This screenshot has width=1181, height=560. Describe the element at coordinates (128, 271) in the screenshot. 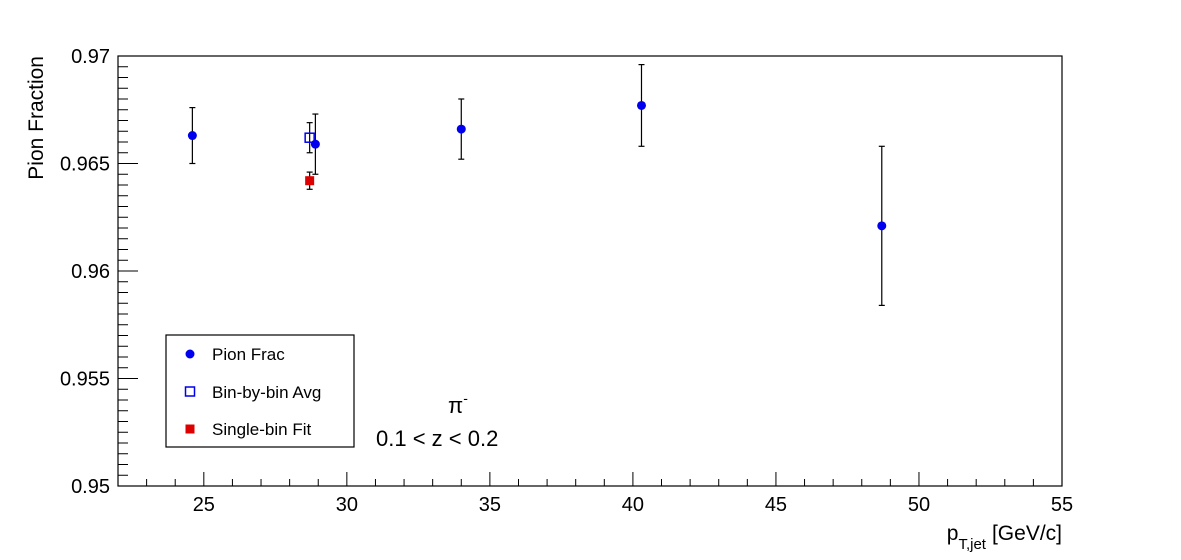

I see `y-axis-ticks` at that location.